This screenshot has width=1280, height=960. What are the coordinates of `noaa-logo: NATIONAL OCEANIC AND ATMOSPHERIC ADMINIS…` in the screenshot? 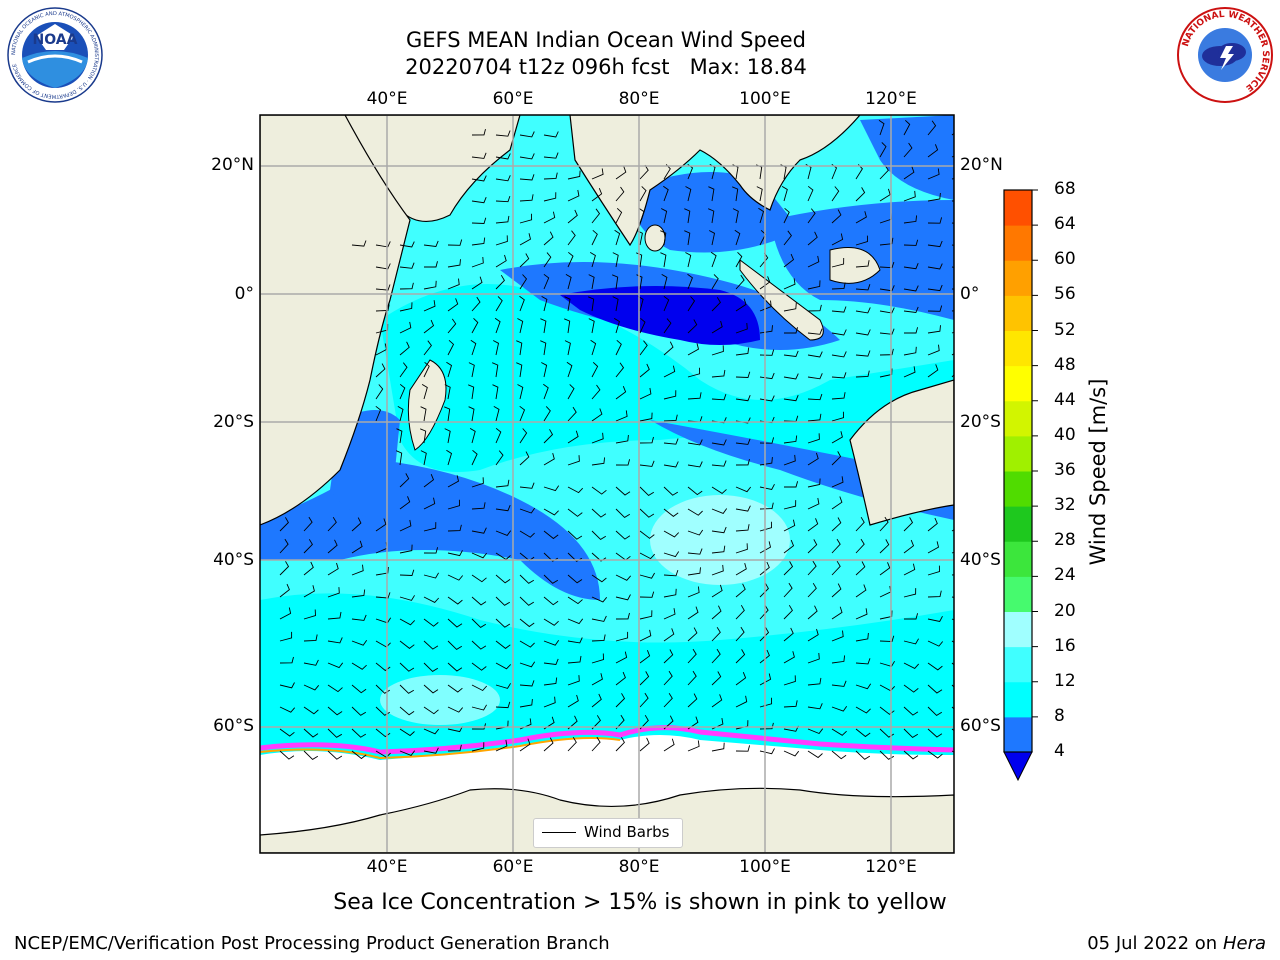 It's located at (55, 55).